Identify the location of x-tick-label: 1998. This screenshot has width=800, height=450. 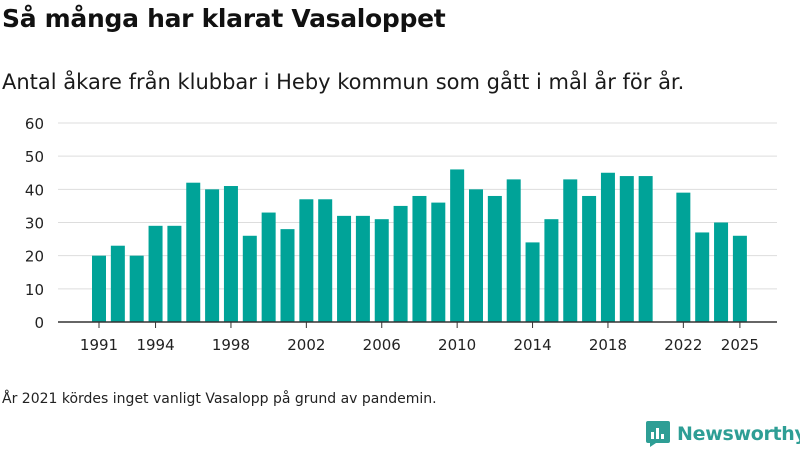
(231, 345).